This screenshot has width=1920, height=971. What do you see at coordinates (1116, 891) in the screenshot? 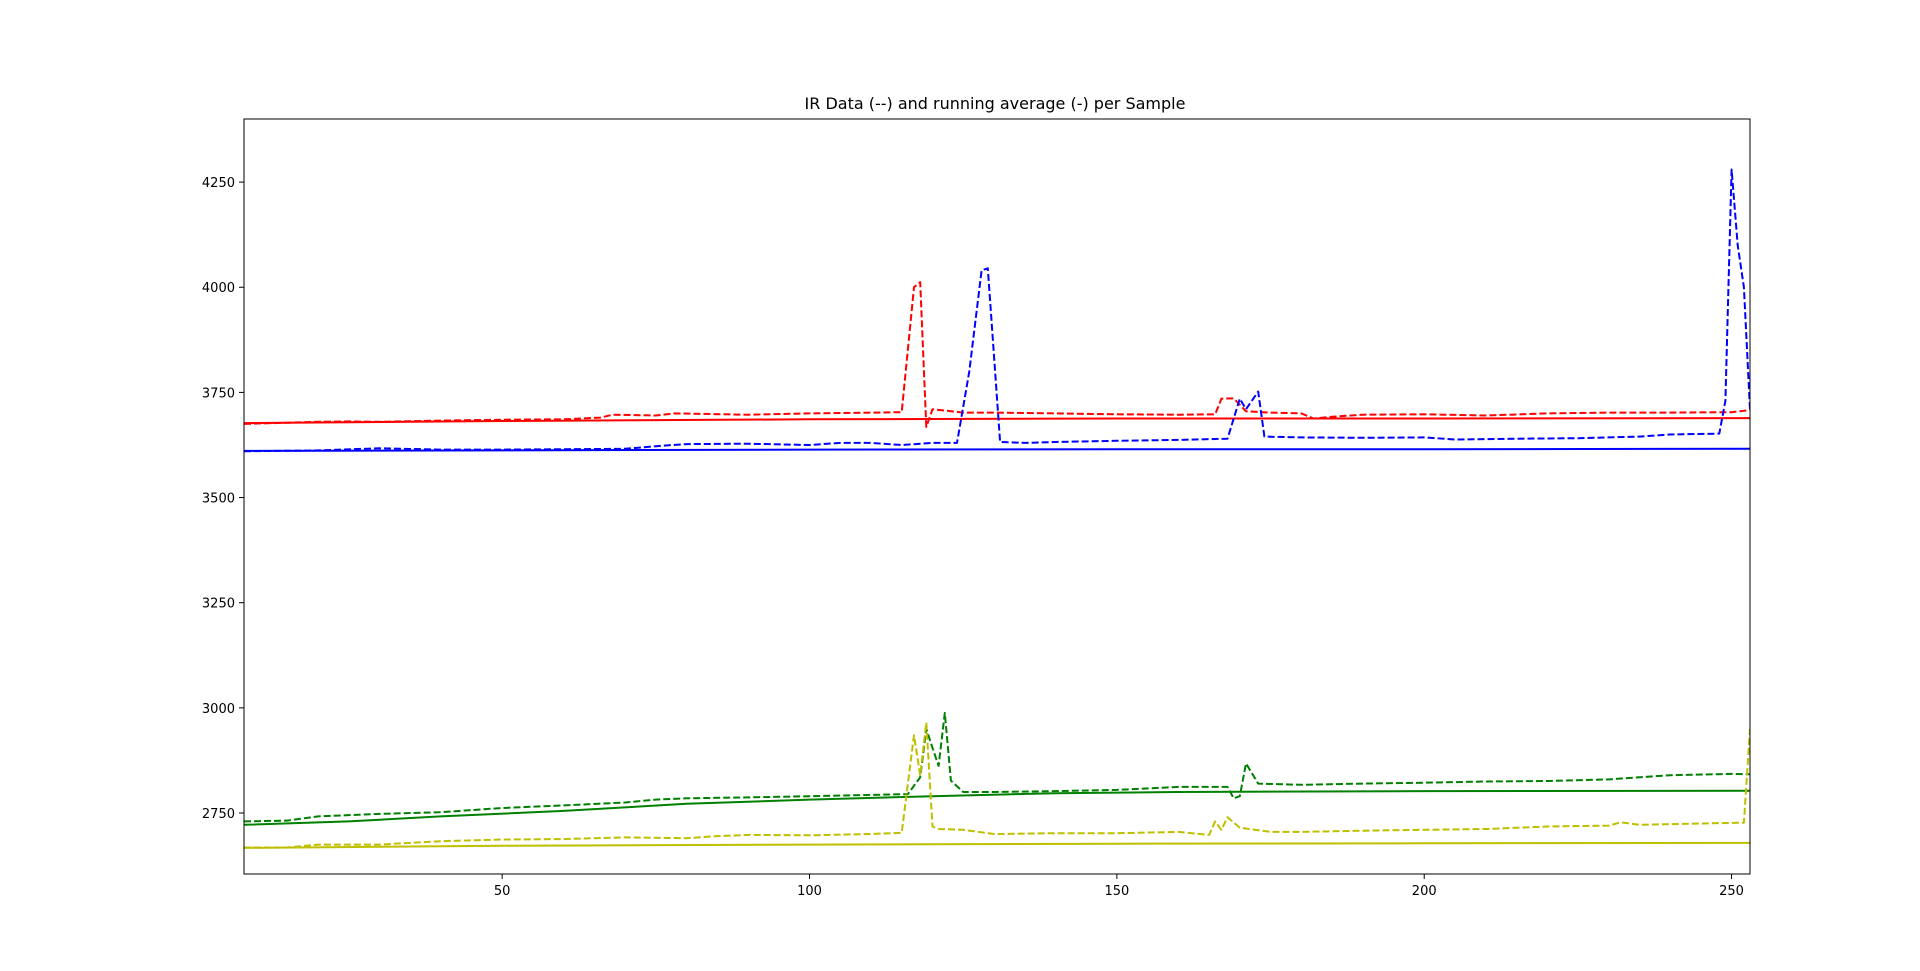
I see `x-tick-label-2: 150` at bounding box center [1116, 891].